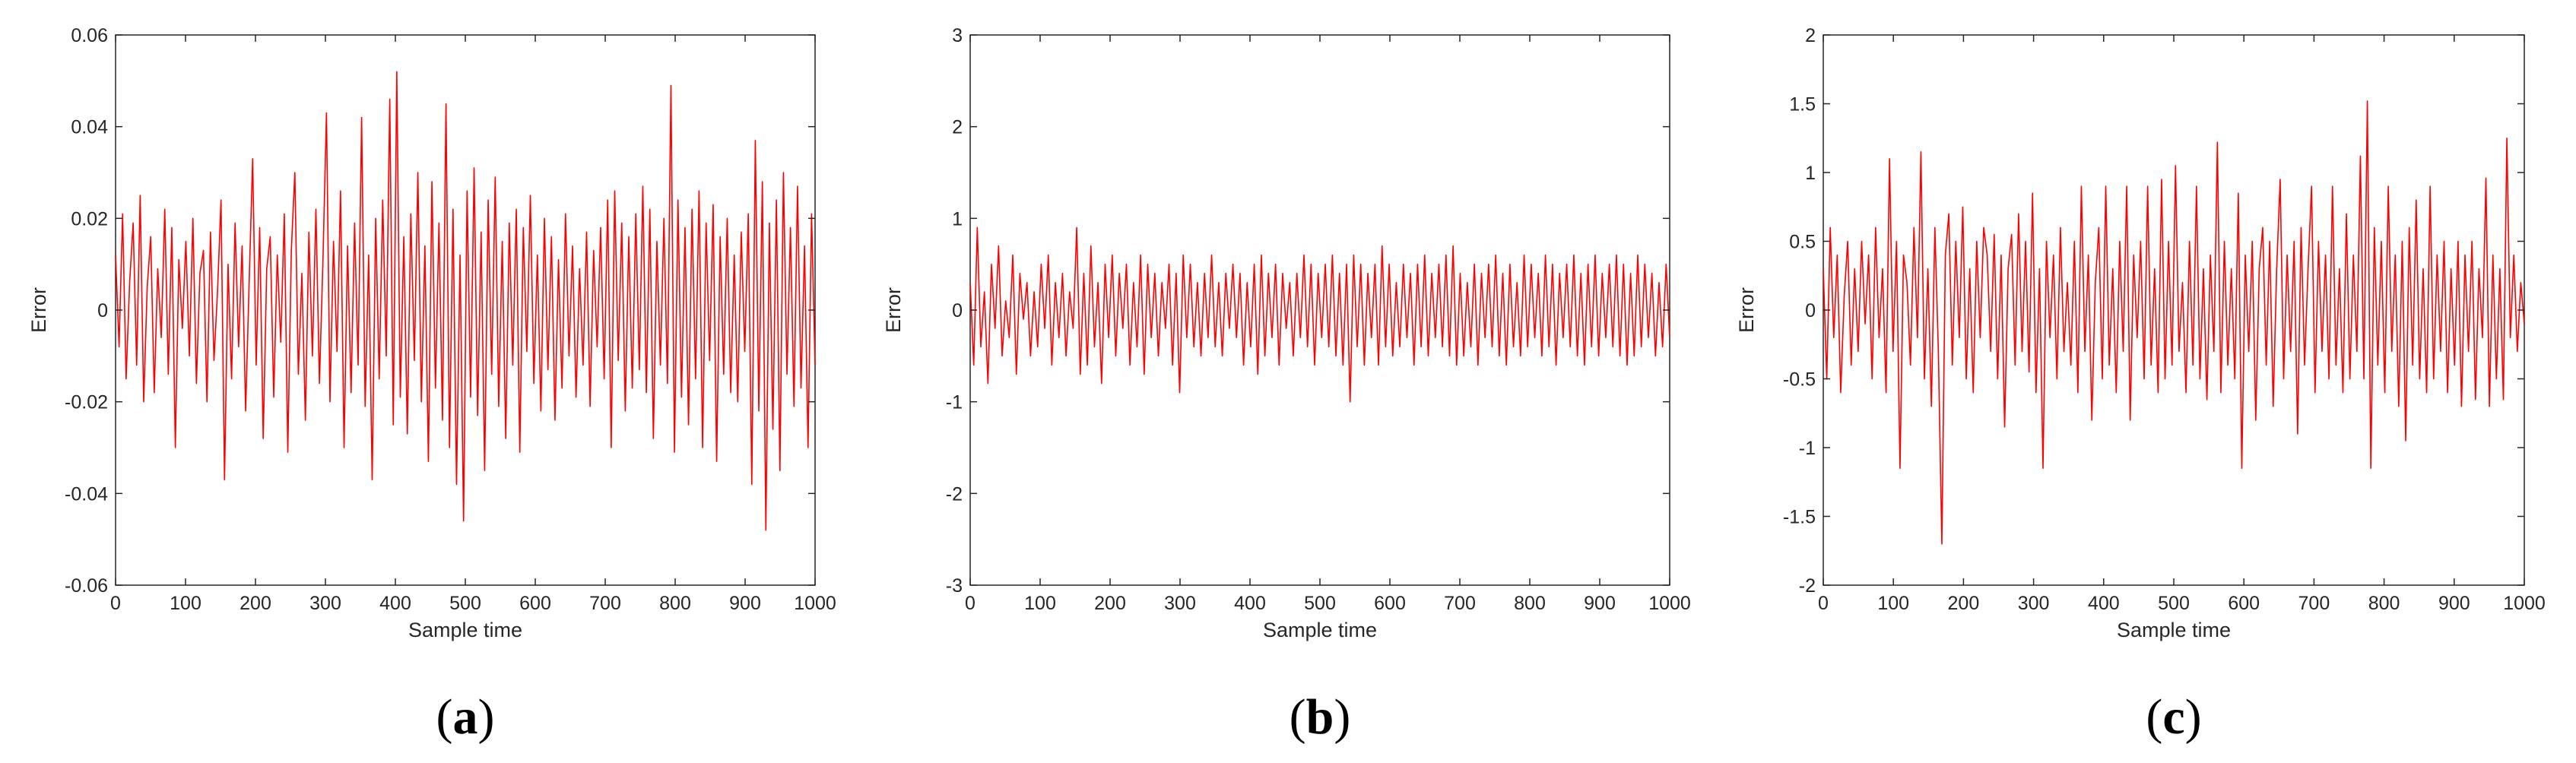 The image size is (2576, 763). I want to click on panel-caption: (a), so click(466, 717).